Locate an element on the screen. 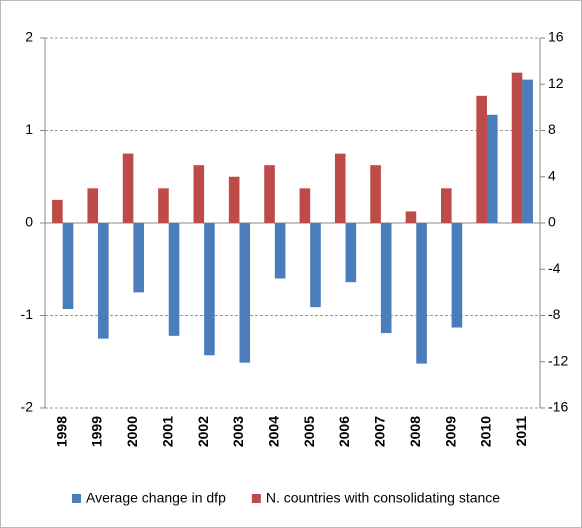  x-tick-label: 1998 is located at coordinates (61, 431).